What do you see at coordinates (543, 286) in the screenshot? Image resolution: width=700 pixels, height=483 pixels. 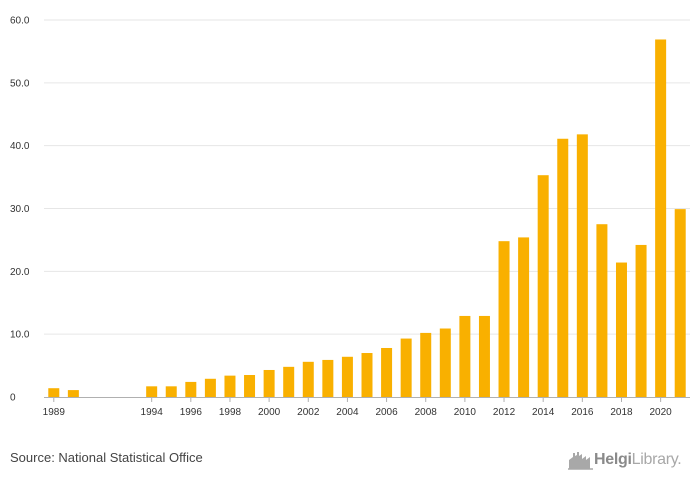 I see `bar-2014` at bounding box center [543, 286].